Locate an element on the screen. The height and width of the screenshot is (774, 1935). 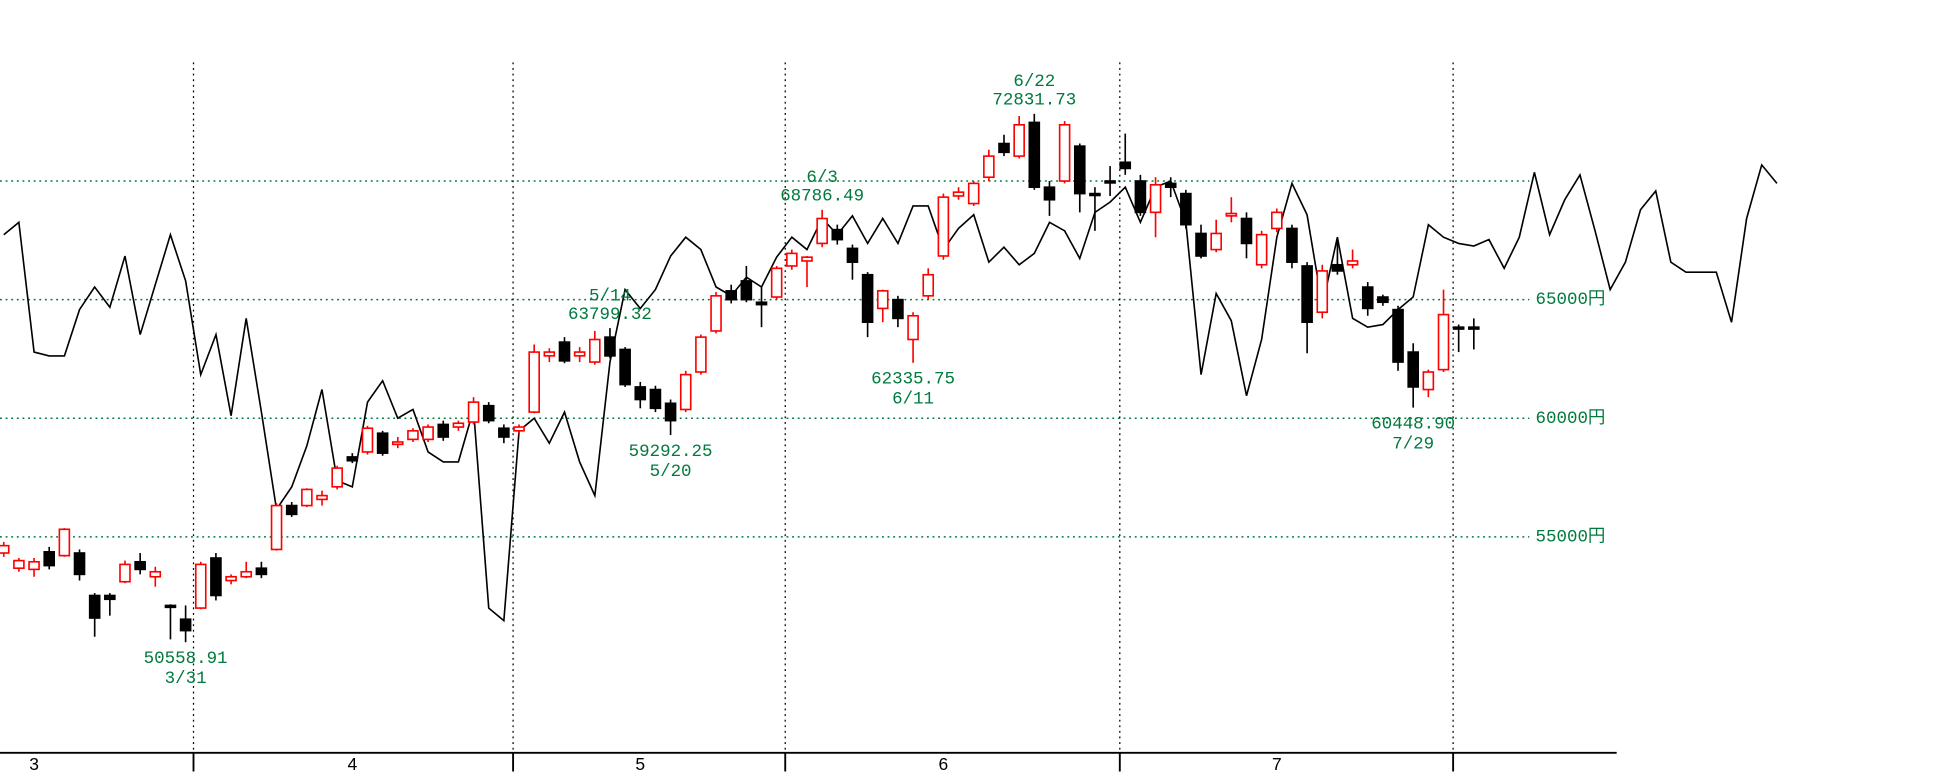
annotation-date: 5/14 is located at coordinates (610, 296).